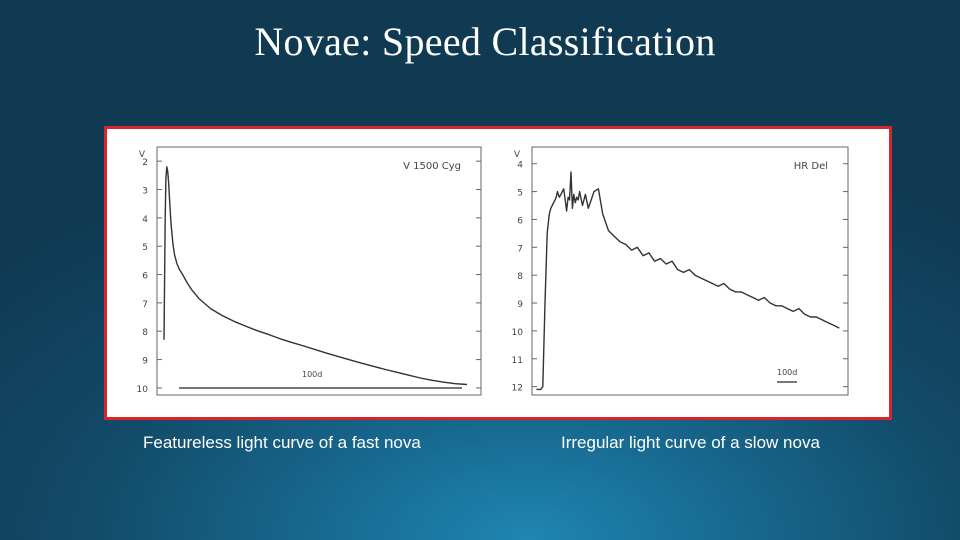  Describe the element at coordinates (811, 166) in the screenshot. I see `star-name-2: HR Del` at that location.